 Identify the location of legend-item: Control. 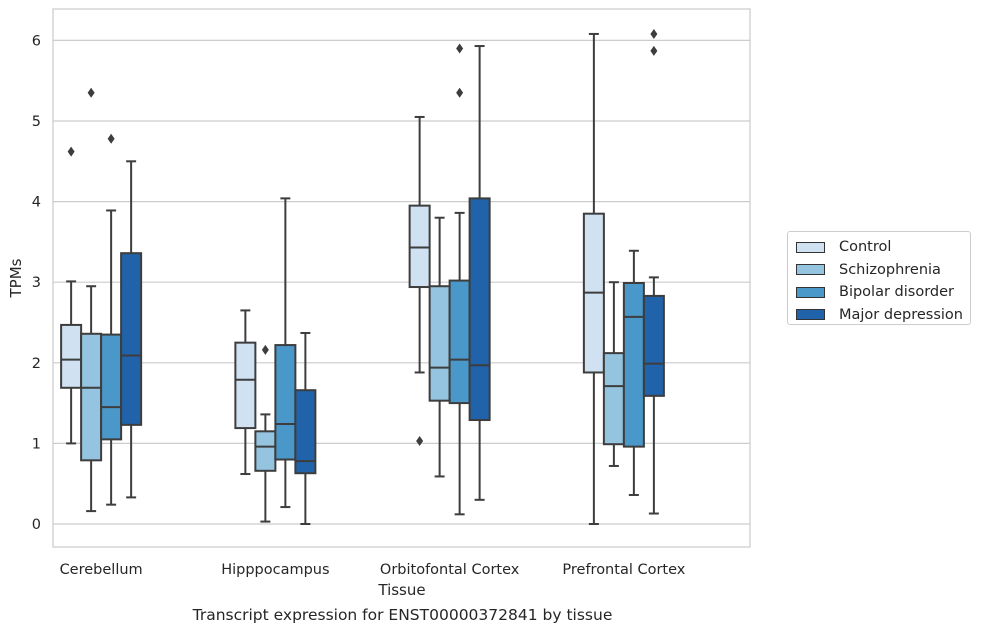
(879, 247).